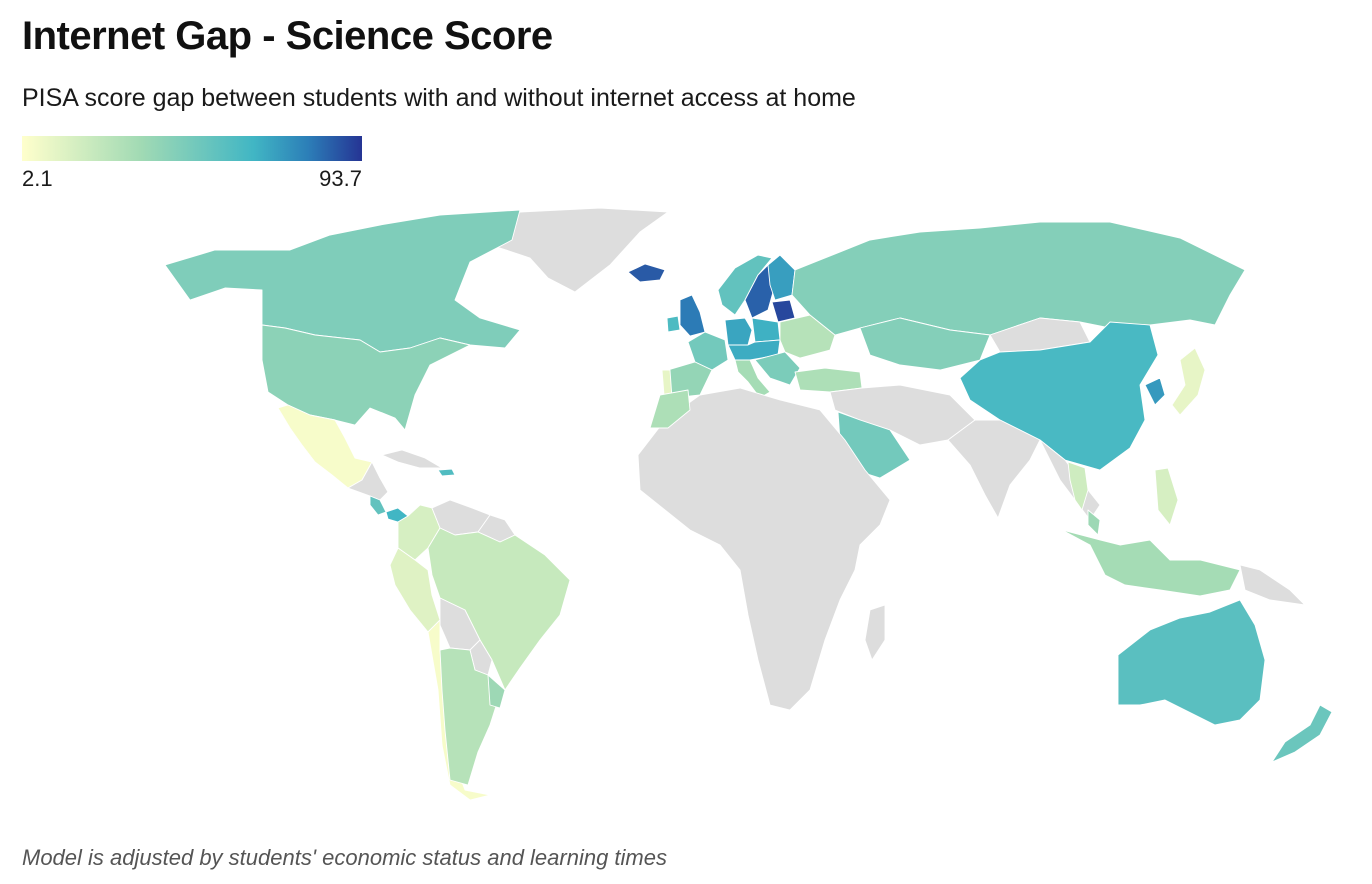  I want to click on country-madagascar: Madagascar, so click(875, 632).